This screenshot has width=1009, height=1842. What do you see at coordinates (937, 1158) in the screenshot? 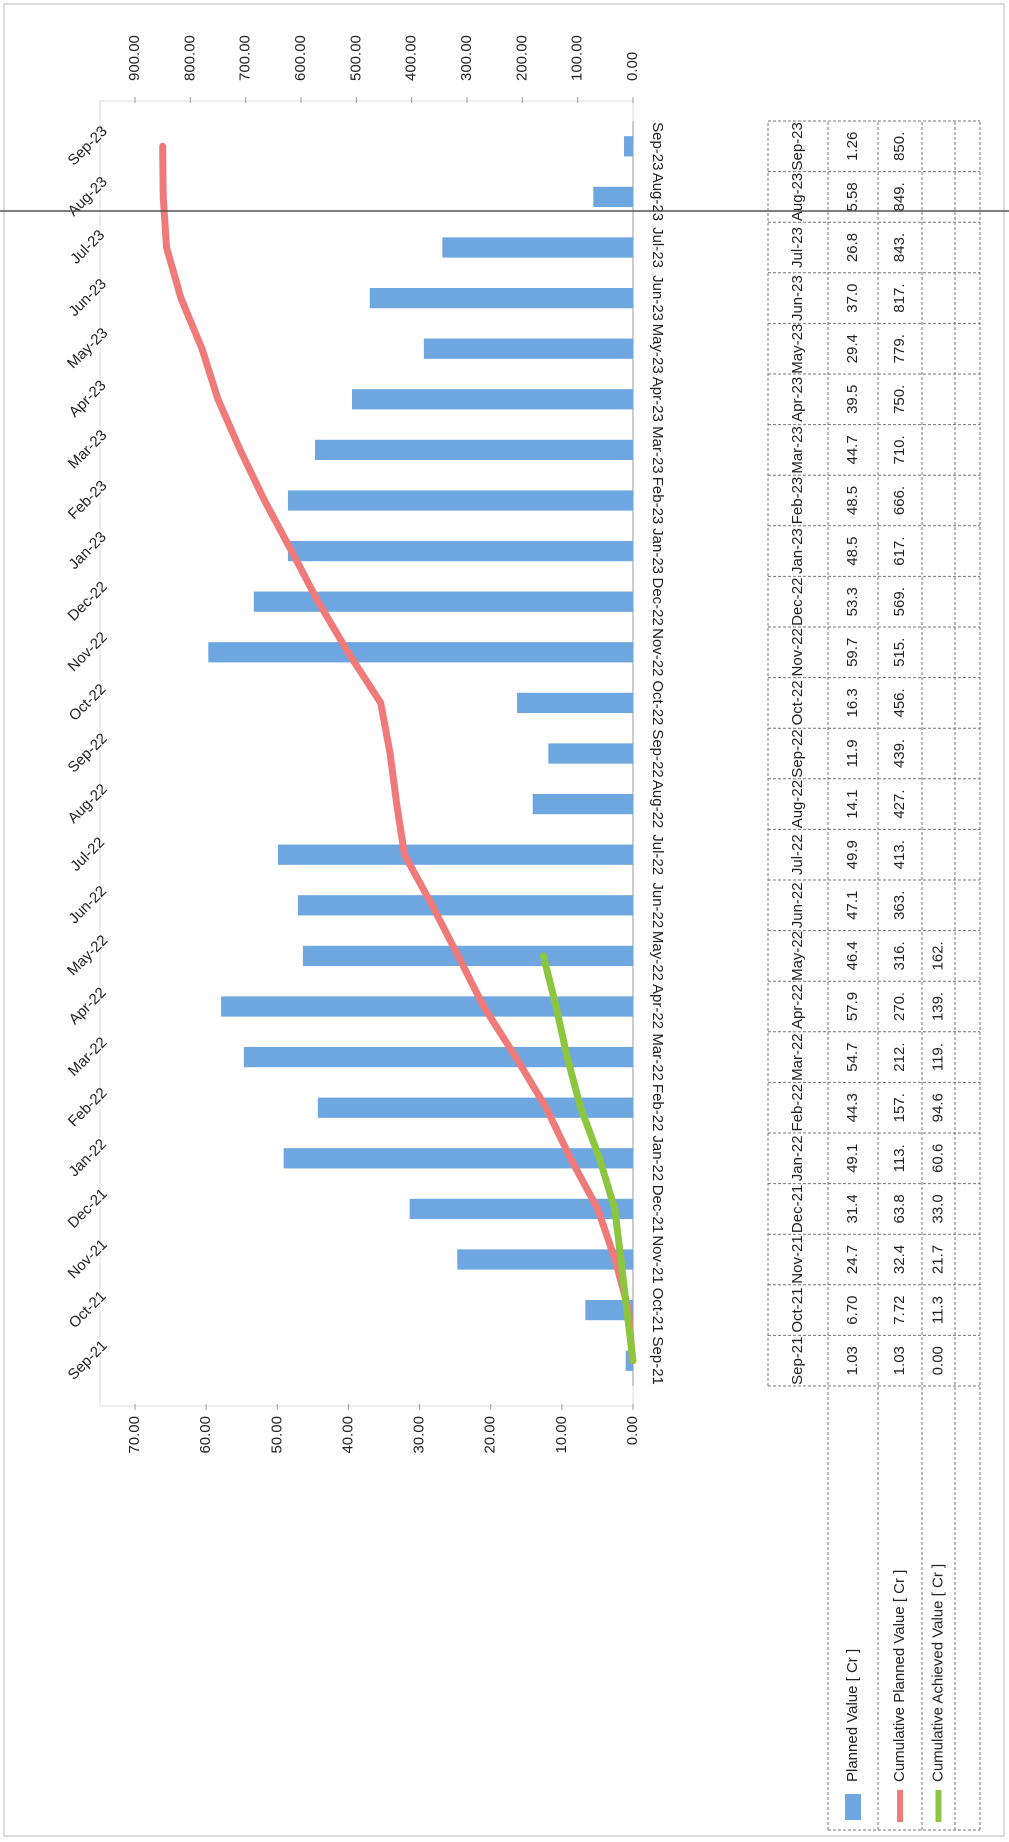
I see `table-value: 60.6` at bounding box center [937, 1158].